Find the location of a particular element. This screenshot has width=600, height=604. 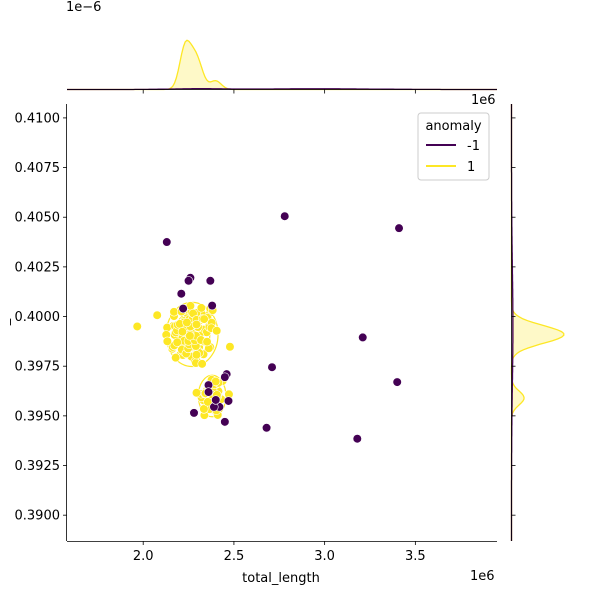

right-marginal-fills is located at coordinates (537, 322).